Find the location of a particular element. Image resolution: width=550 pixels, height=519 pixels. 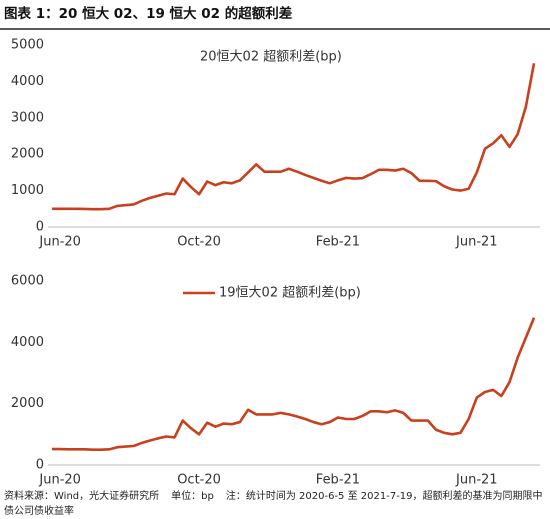

y-tick-label: 6000 is located at coordinates (27, 281).